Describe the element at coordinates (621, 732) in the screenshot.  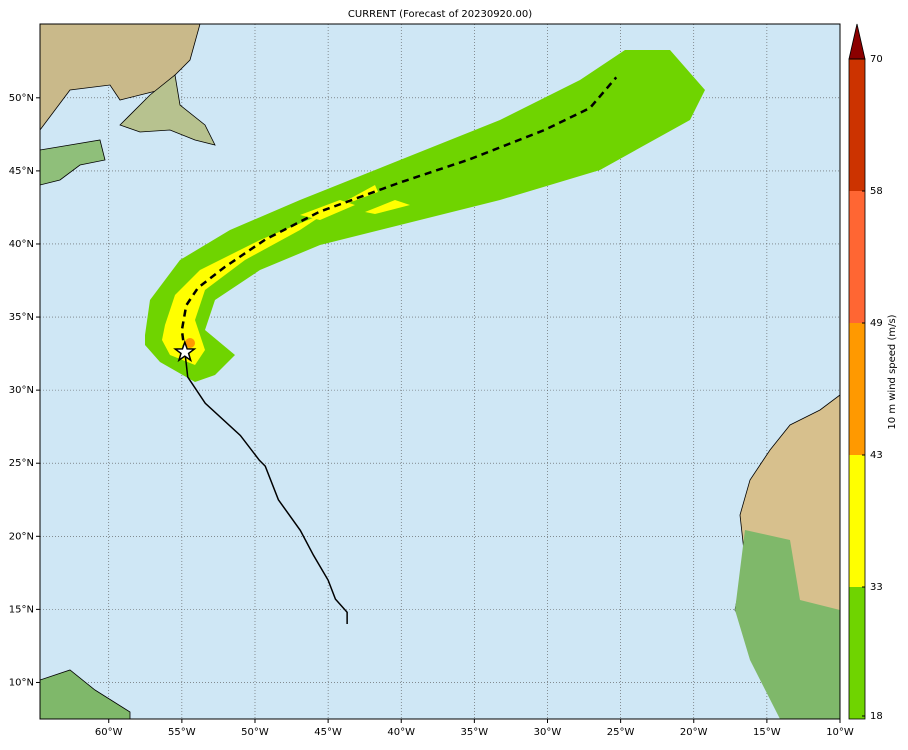
I see `lon-tick-label: 25°W` at that location.